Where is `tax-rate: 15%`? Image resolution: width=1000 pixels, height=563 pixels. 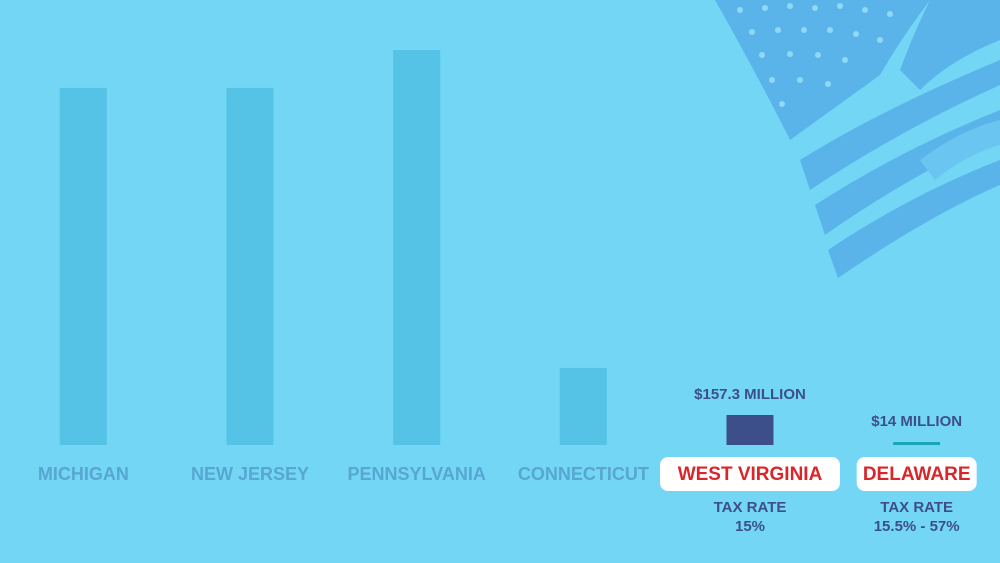
tax-rate: 15% is located at coordinates (750, 526).